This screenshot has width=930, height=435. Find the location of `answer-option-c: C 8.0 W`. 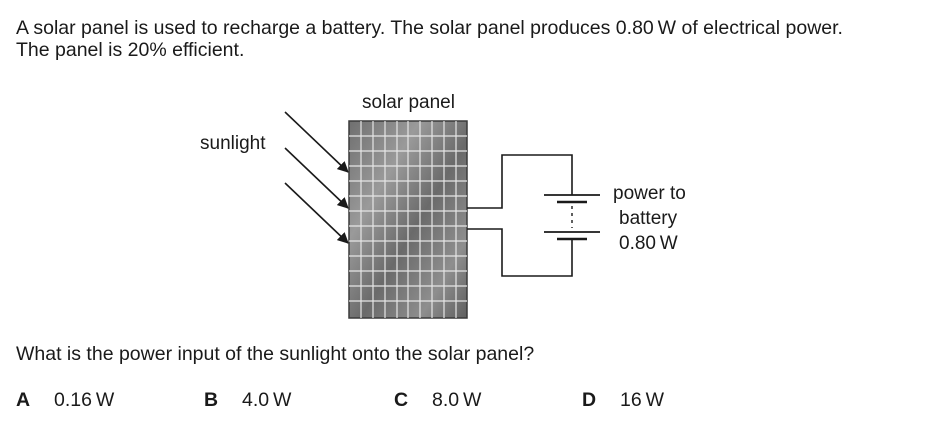

answer-option-c: C 8.0 W is located at coordinates (437, 400).